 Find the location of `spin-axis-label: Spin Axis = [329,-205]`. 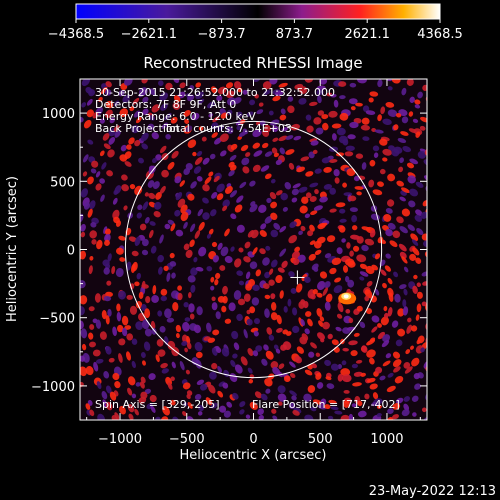

spin-axis-label: Spin Axis = [329,-205] is located at coordinates (157, 404).